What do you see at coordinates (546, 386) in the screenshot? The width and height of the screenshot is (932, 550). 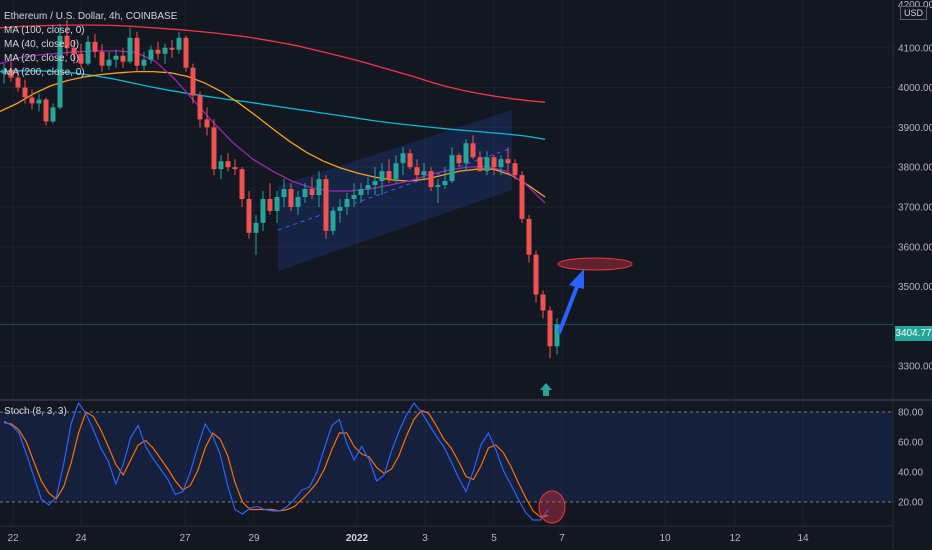 I see `buy-signal-arrow` at bounding box center [546, 386].